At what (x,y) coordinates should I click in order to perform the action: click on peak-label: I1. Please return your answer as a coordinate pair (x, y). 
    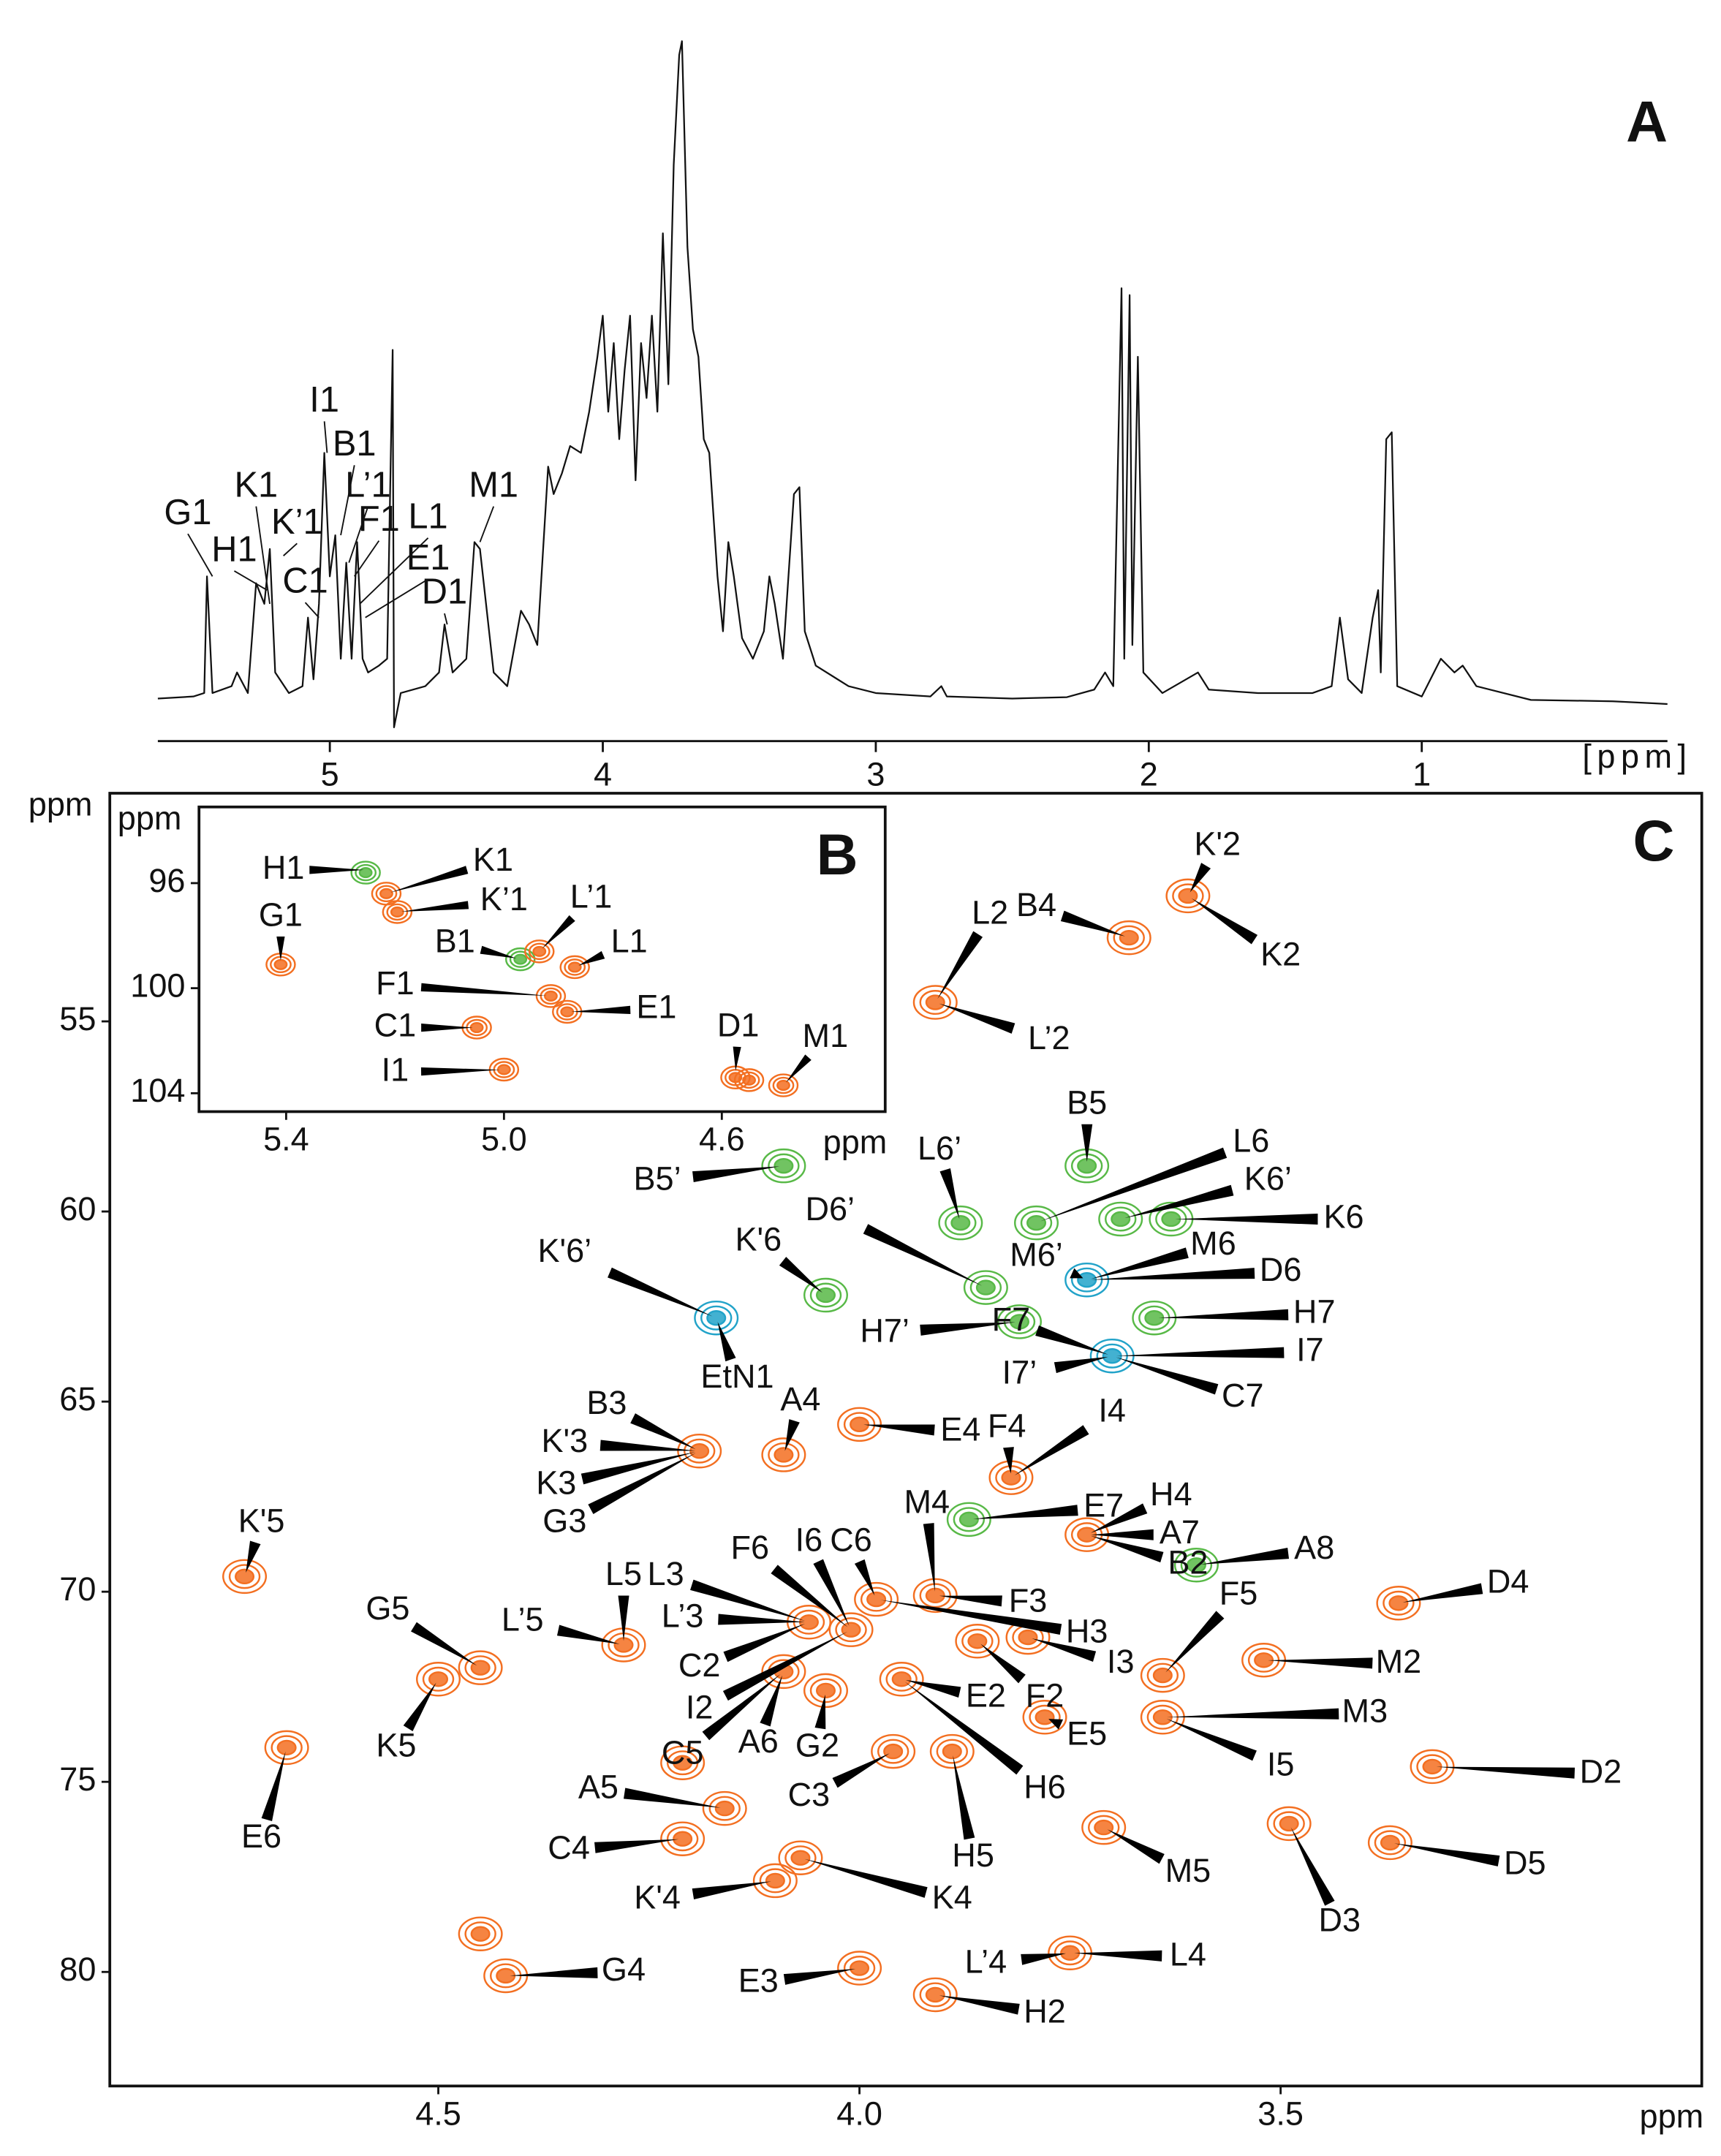
    Looking at the image, I should click on (396, 1070).